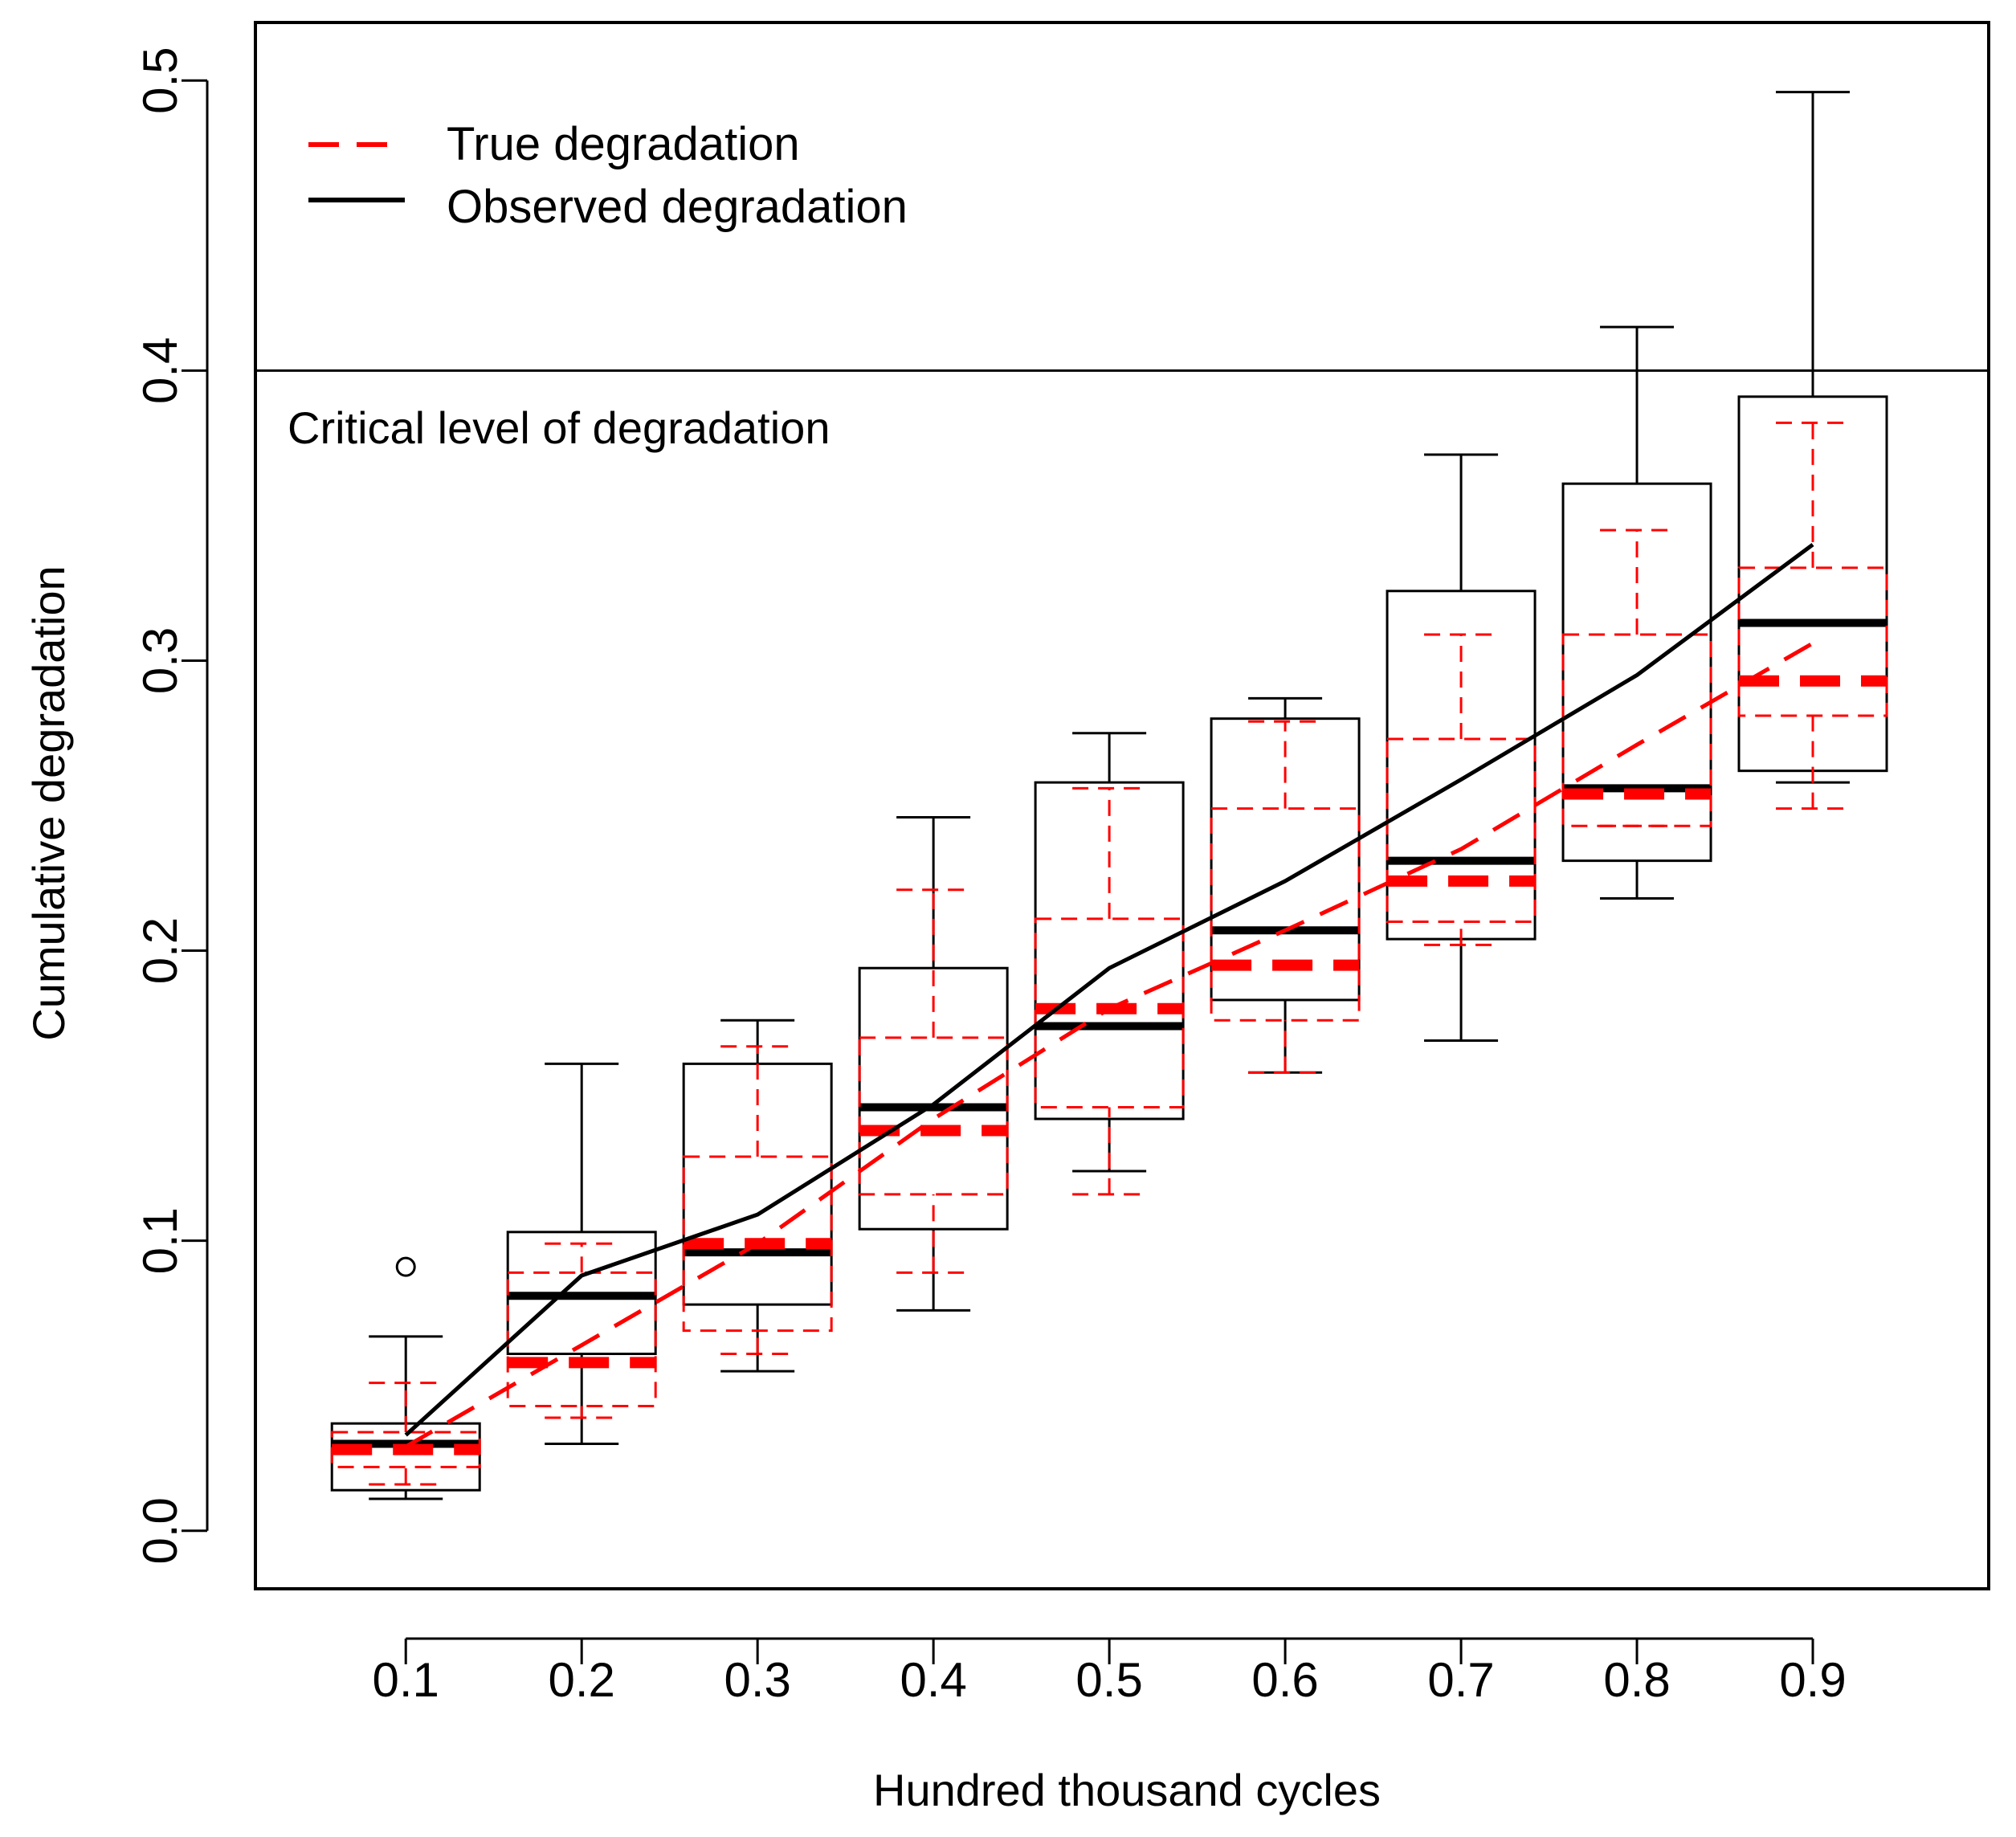 The width and height of the screenshot is (2016, 1837). Describe the element at coordinates (1109, 951) in the screenshot. I see `observed-box` at that location.